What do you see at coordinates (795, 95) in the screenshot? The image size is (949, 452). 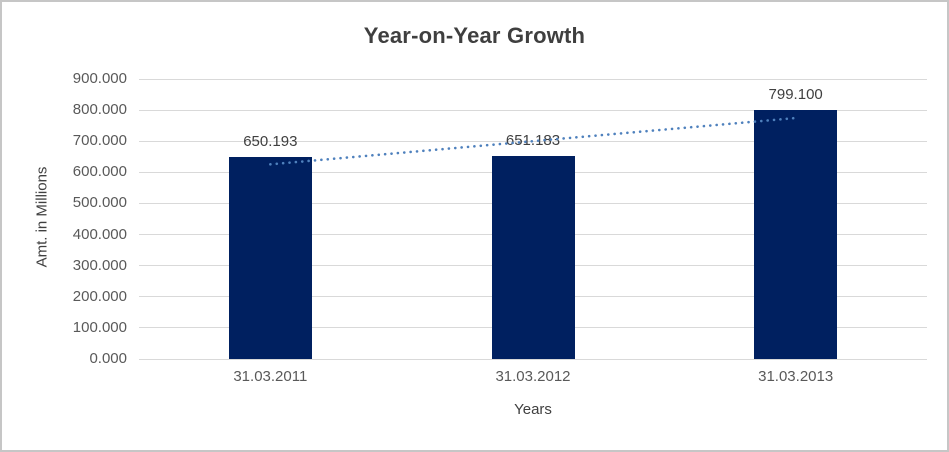 I see `data-label: 799.100` at bounding box center [795, 95].